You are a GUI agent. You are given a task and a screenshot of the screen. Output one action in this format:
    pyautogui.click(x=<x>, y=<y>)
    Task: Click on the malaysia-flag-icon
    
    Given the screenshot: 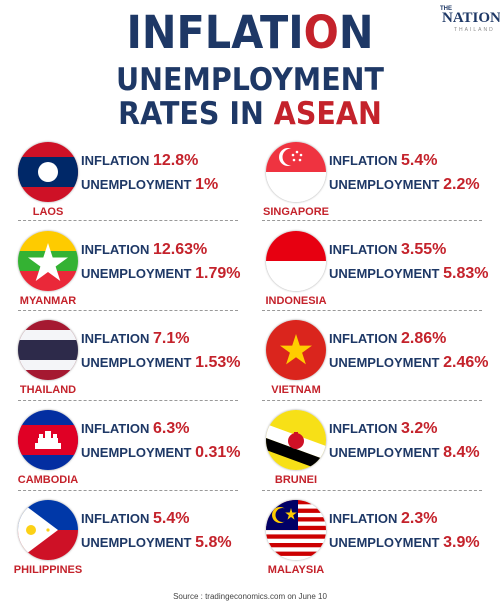 What is the action you would take?
    pyautogui.click(x=296, y=530)
    